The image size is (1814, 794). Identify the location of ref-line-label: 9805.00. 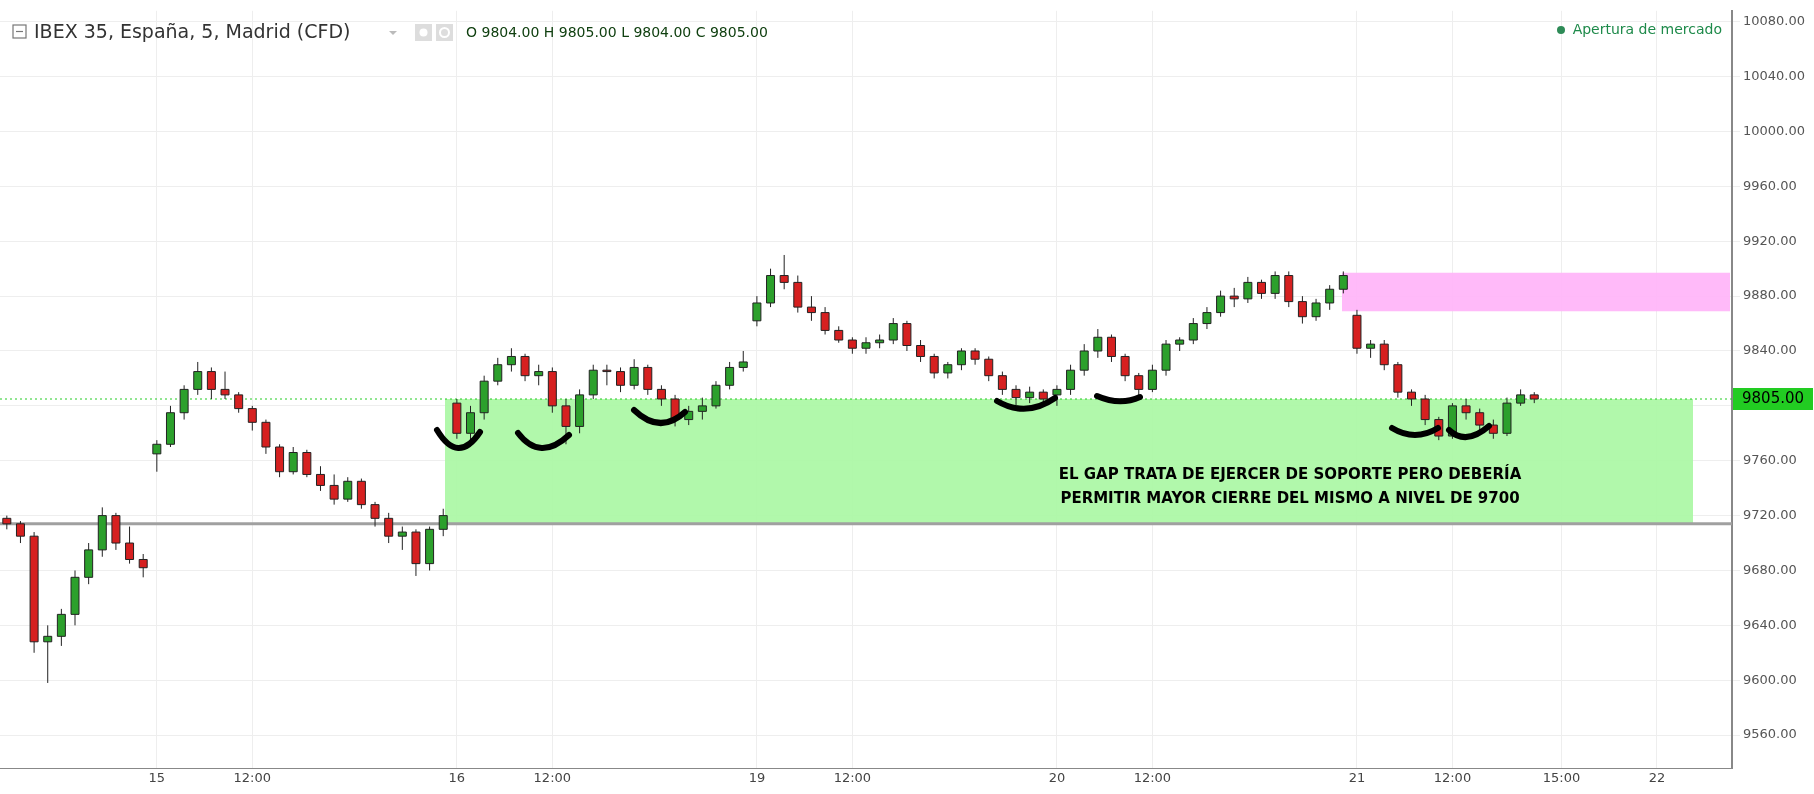
(1773, 397).